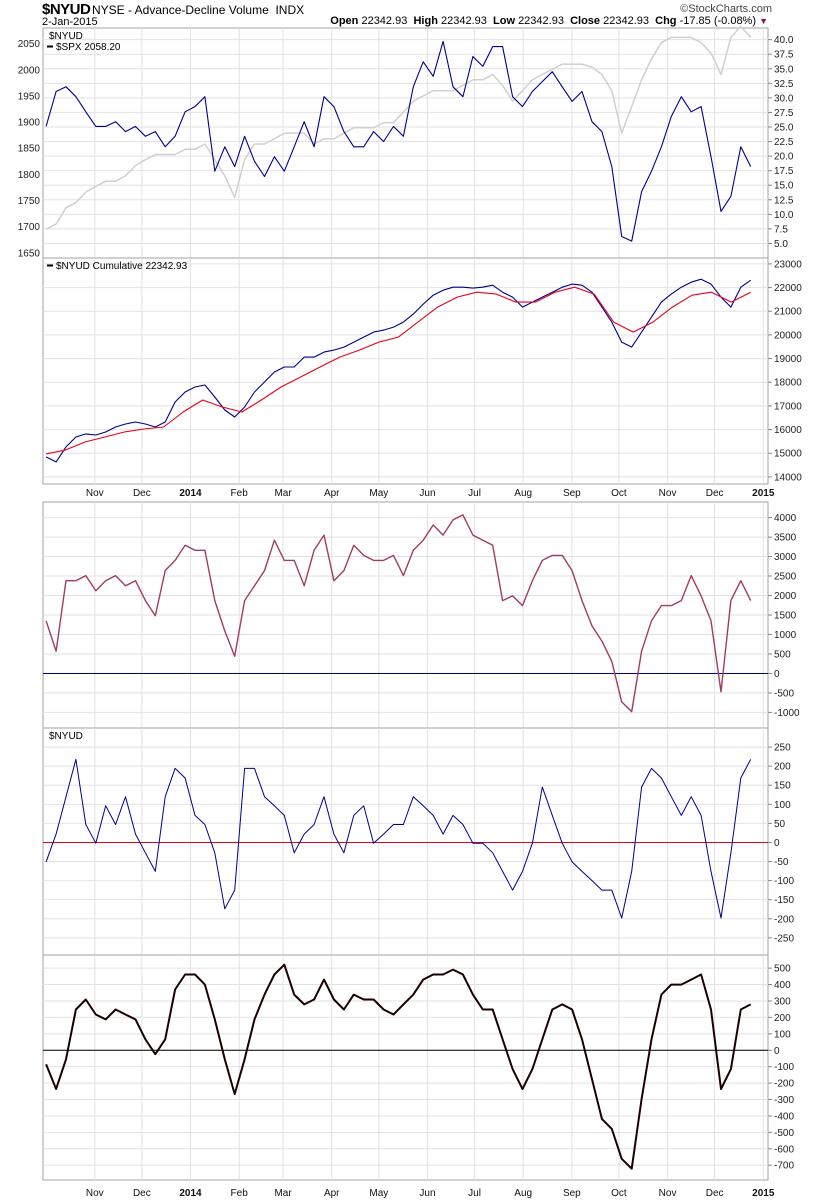 This screenshot has height=1200, width=820. Describe the element at coordinates (66, 9) in the screenshot. I see `symbol: $NYUD` at that location.